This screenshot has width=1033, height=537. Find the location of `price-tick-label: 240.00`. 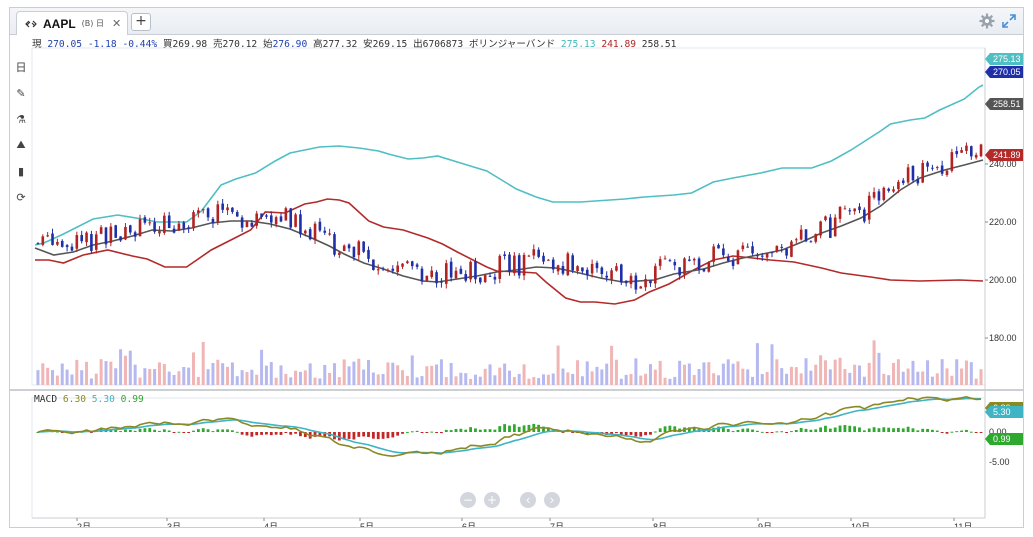

price-tick-label: 240.00 is located at coordinates (1003, 164).